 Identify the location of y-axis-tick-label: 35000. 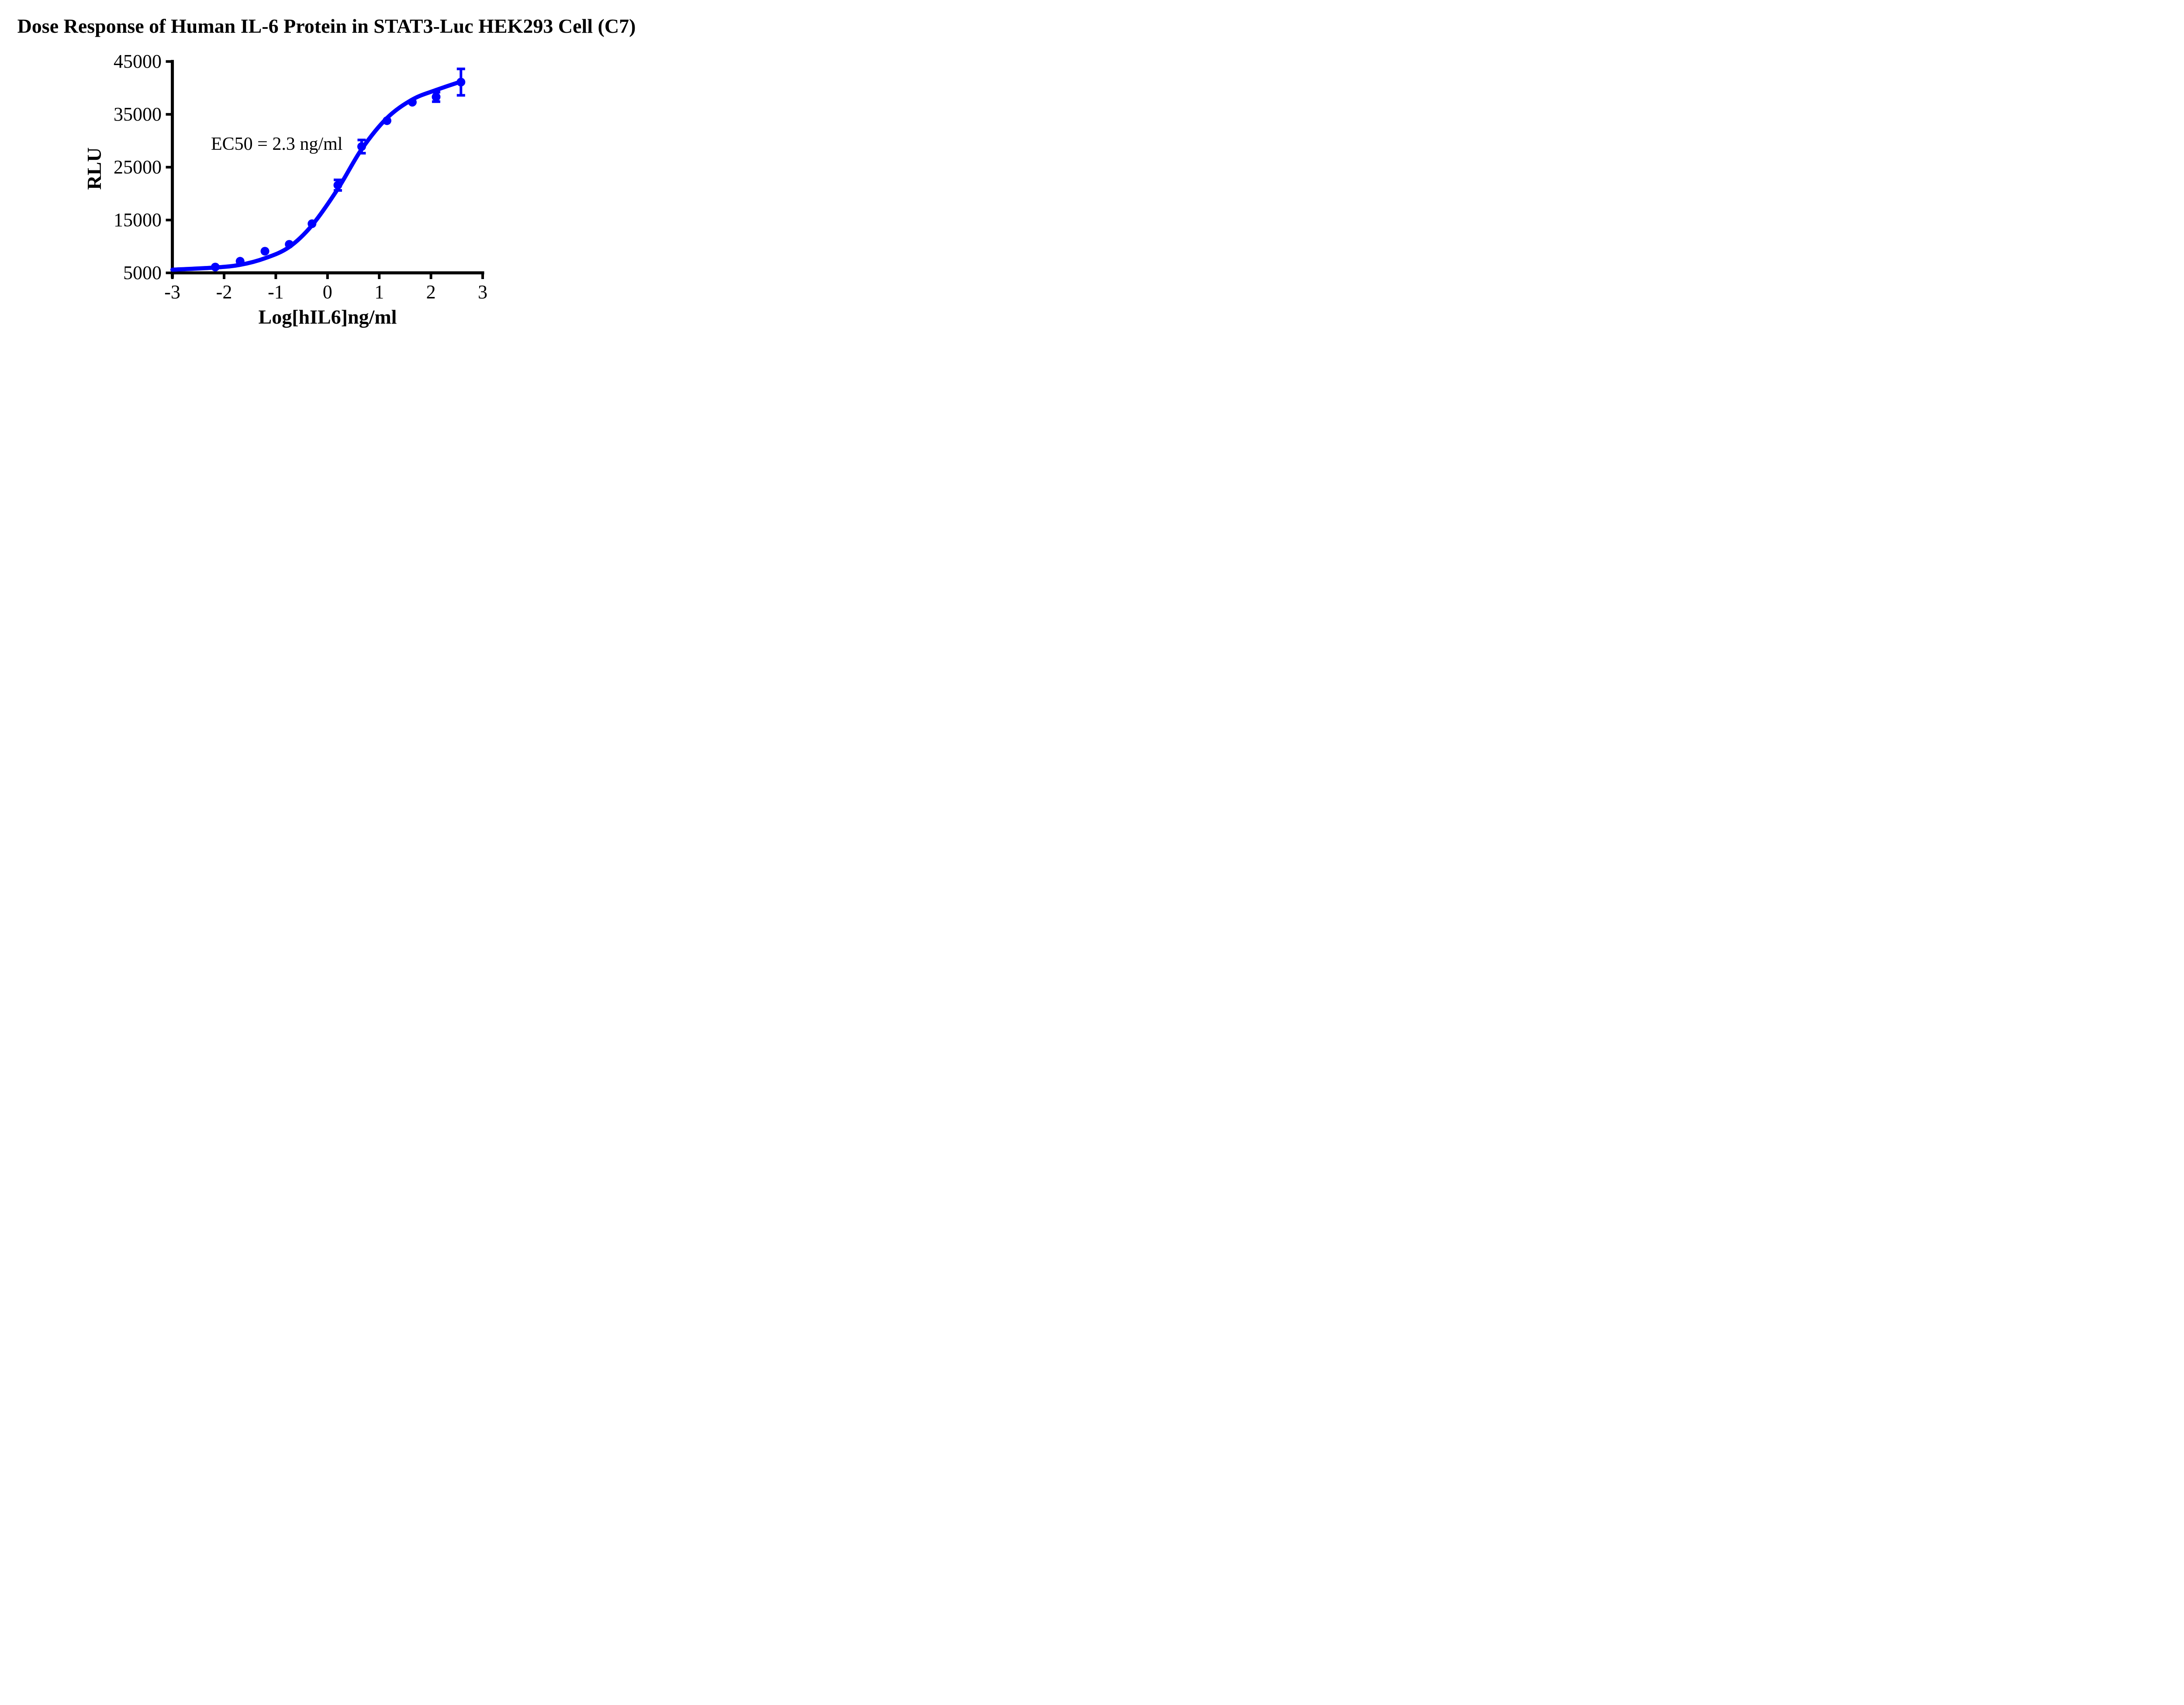
(138, 114).